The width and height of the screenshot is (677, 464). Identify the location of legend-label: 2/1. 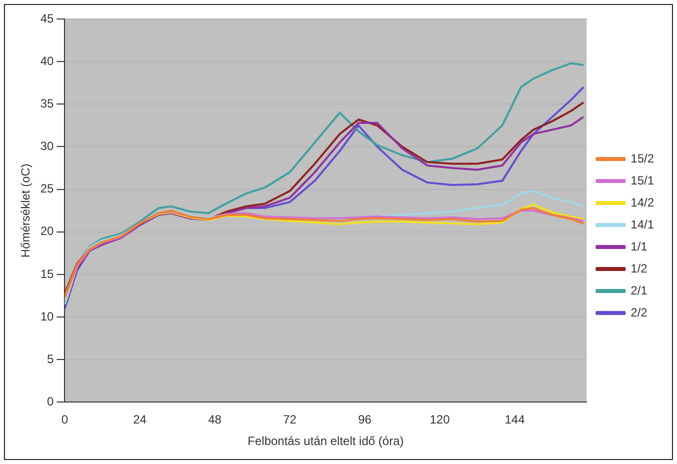
(639, 290).